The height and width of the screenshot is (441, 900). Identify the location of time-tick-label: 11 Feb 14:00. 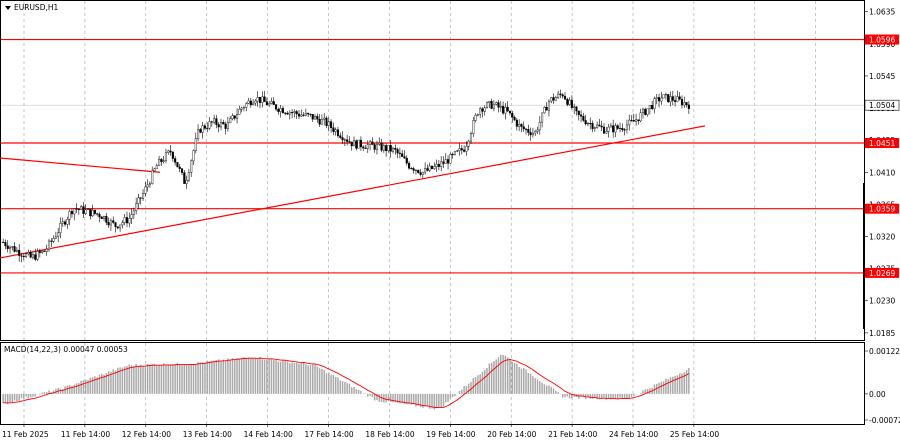
(85, 434).